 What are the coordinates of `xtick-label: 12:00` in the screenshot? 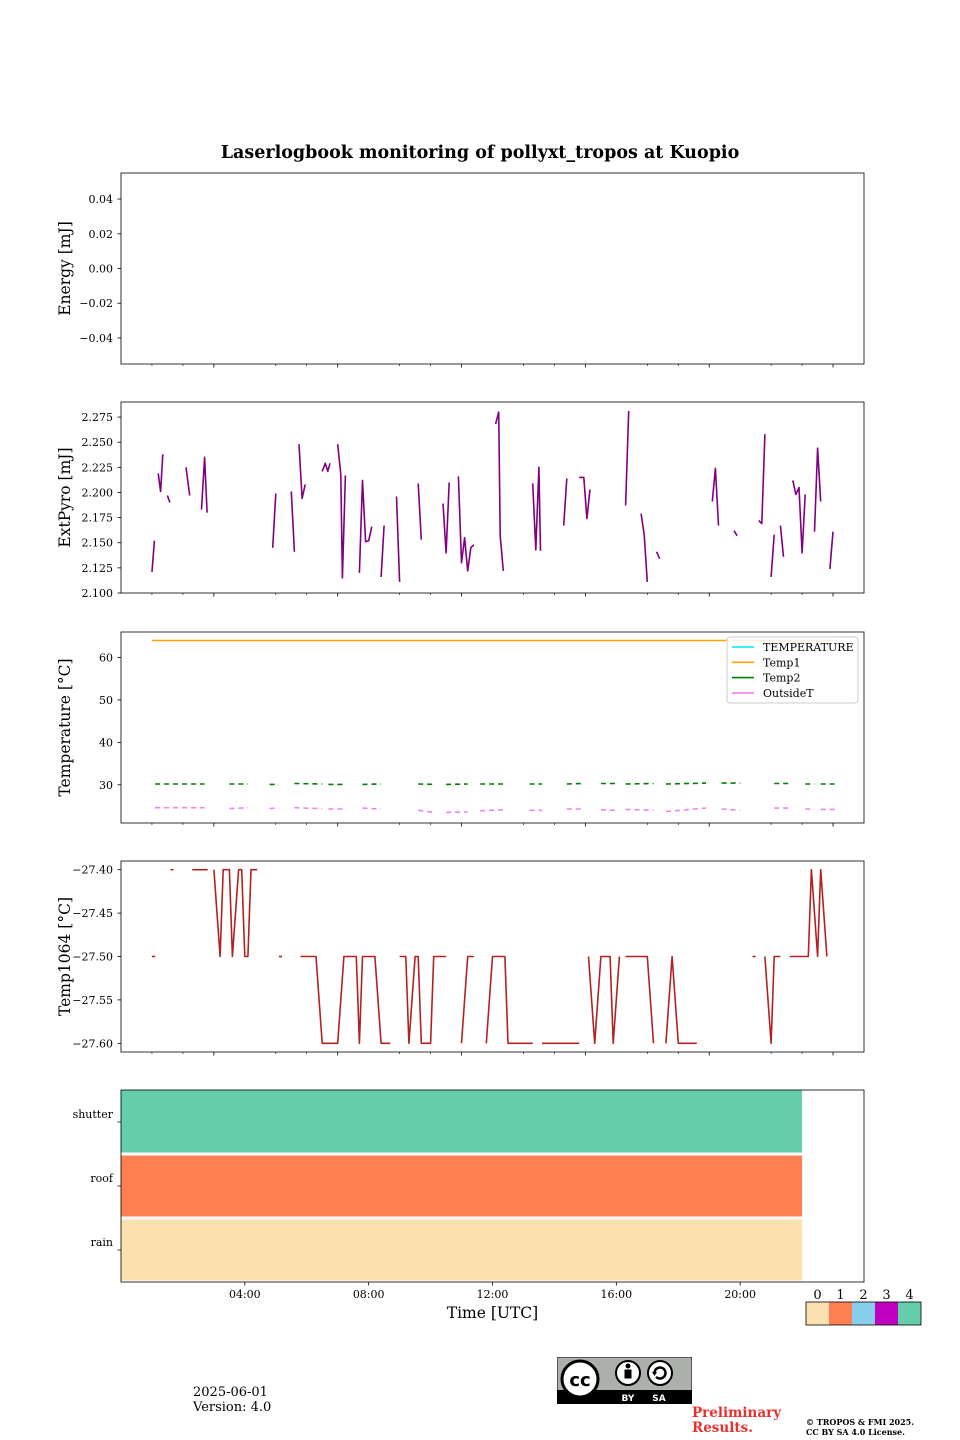 It's located at (493, 1294).